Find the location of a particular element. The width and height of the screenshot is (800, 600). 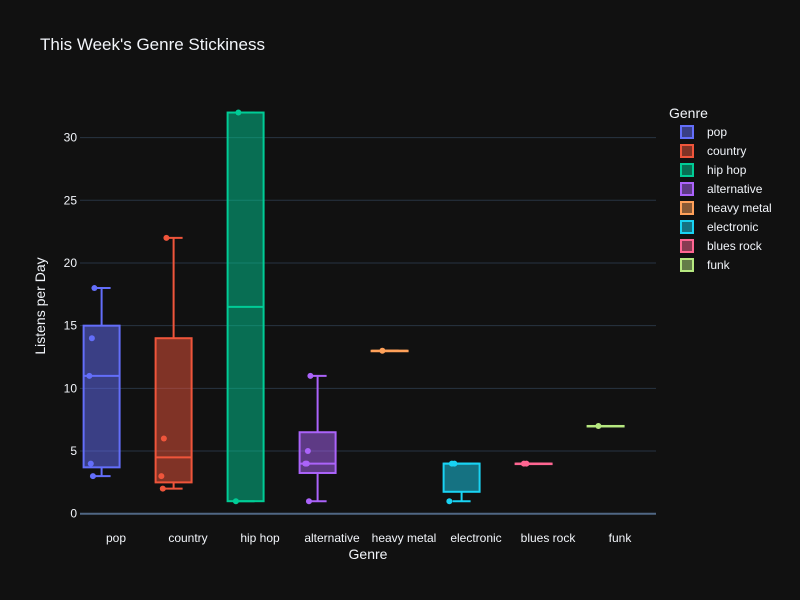

x-tick-label: country is located at coordinates (187, 538).